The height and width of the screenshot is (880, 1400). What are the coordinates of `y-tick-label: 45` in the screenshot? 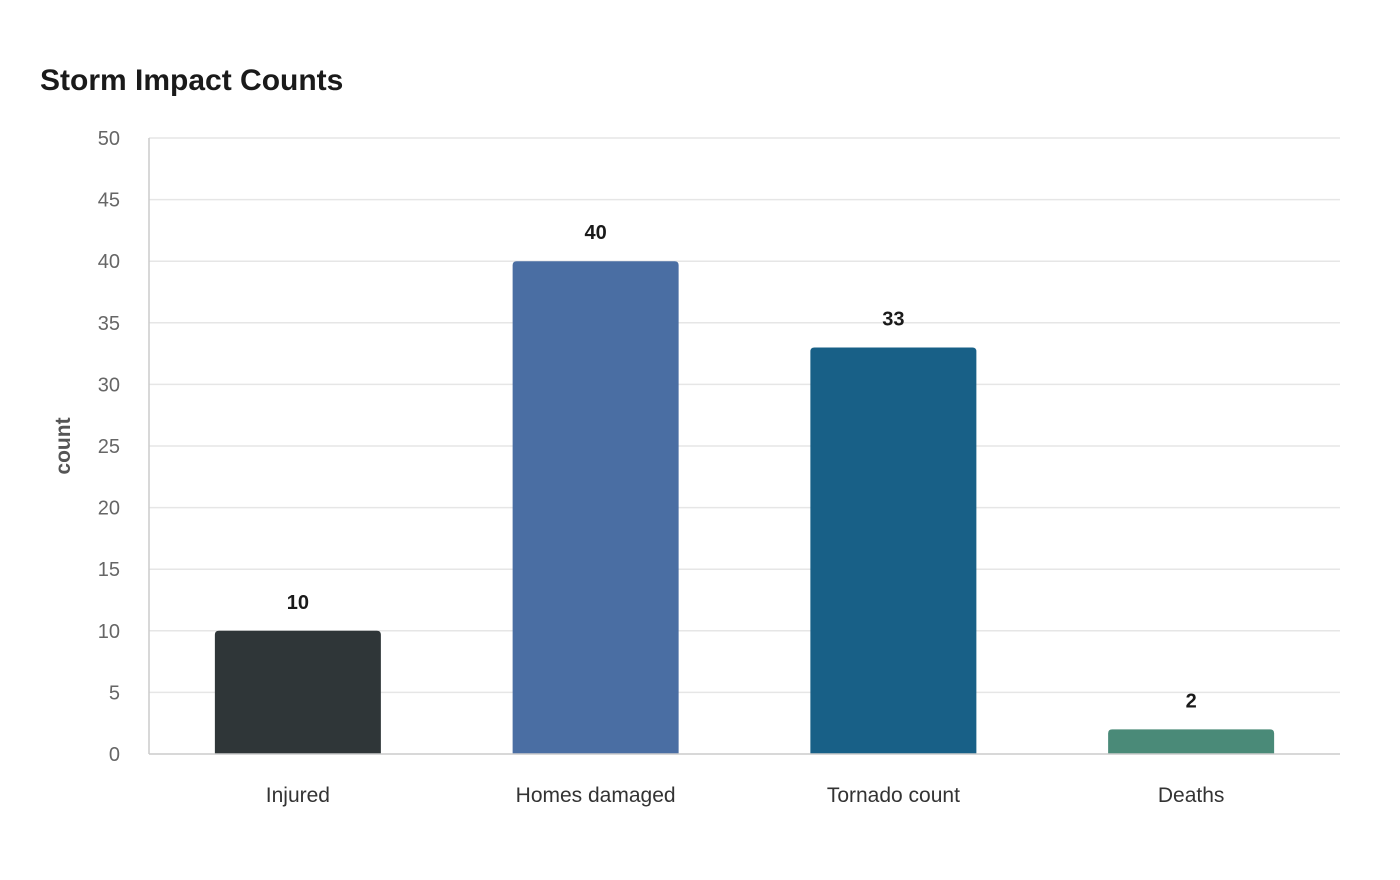 It's located at (109, 201).